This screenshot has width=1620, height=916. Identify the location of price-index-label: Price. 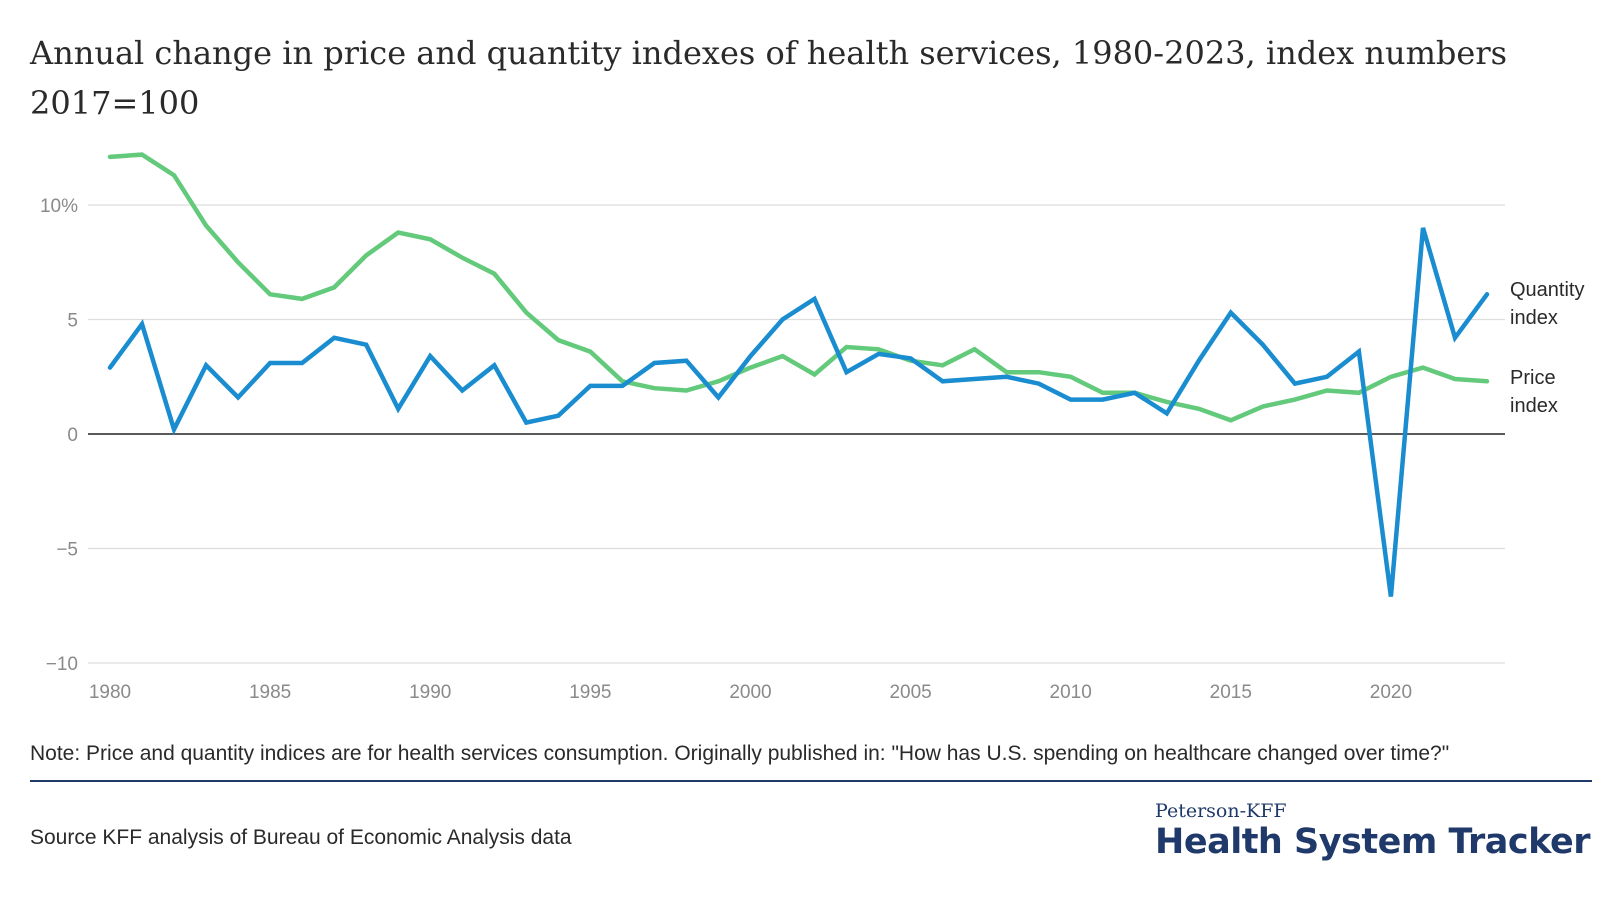
(1533, 378).